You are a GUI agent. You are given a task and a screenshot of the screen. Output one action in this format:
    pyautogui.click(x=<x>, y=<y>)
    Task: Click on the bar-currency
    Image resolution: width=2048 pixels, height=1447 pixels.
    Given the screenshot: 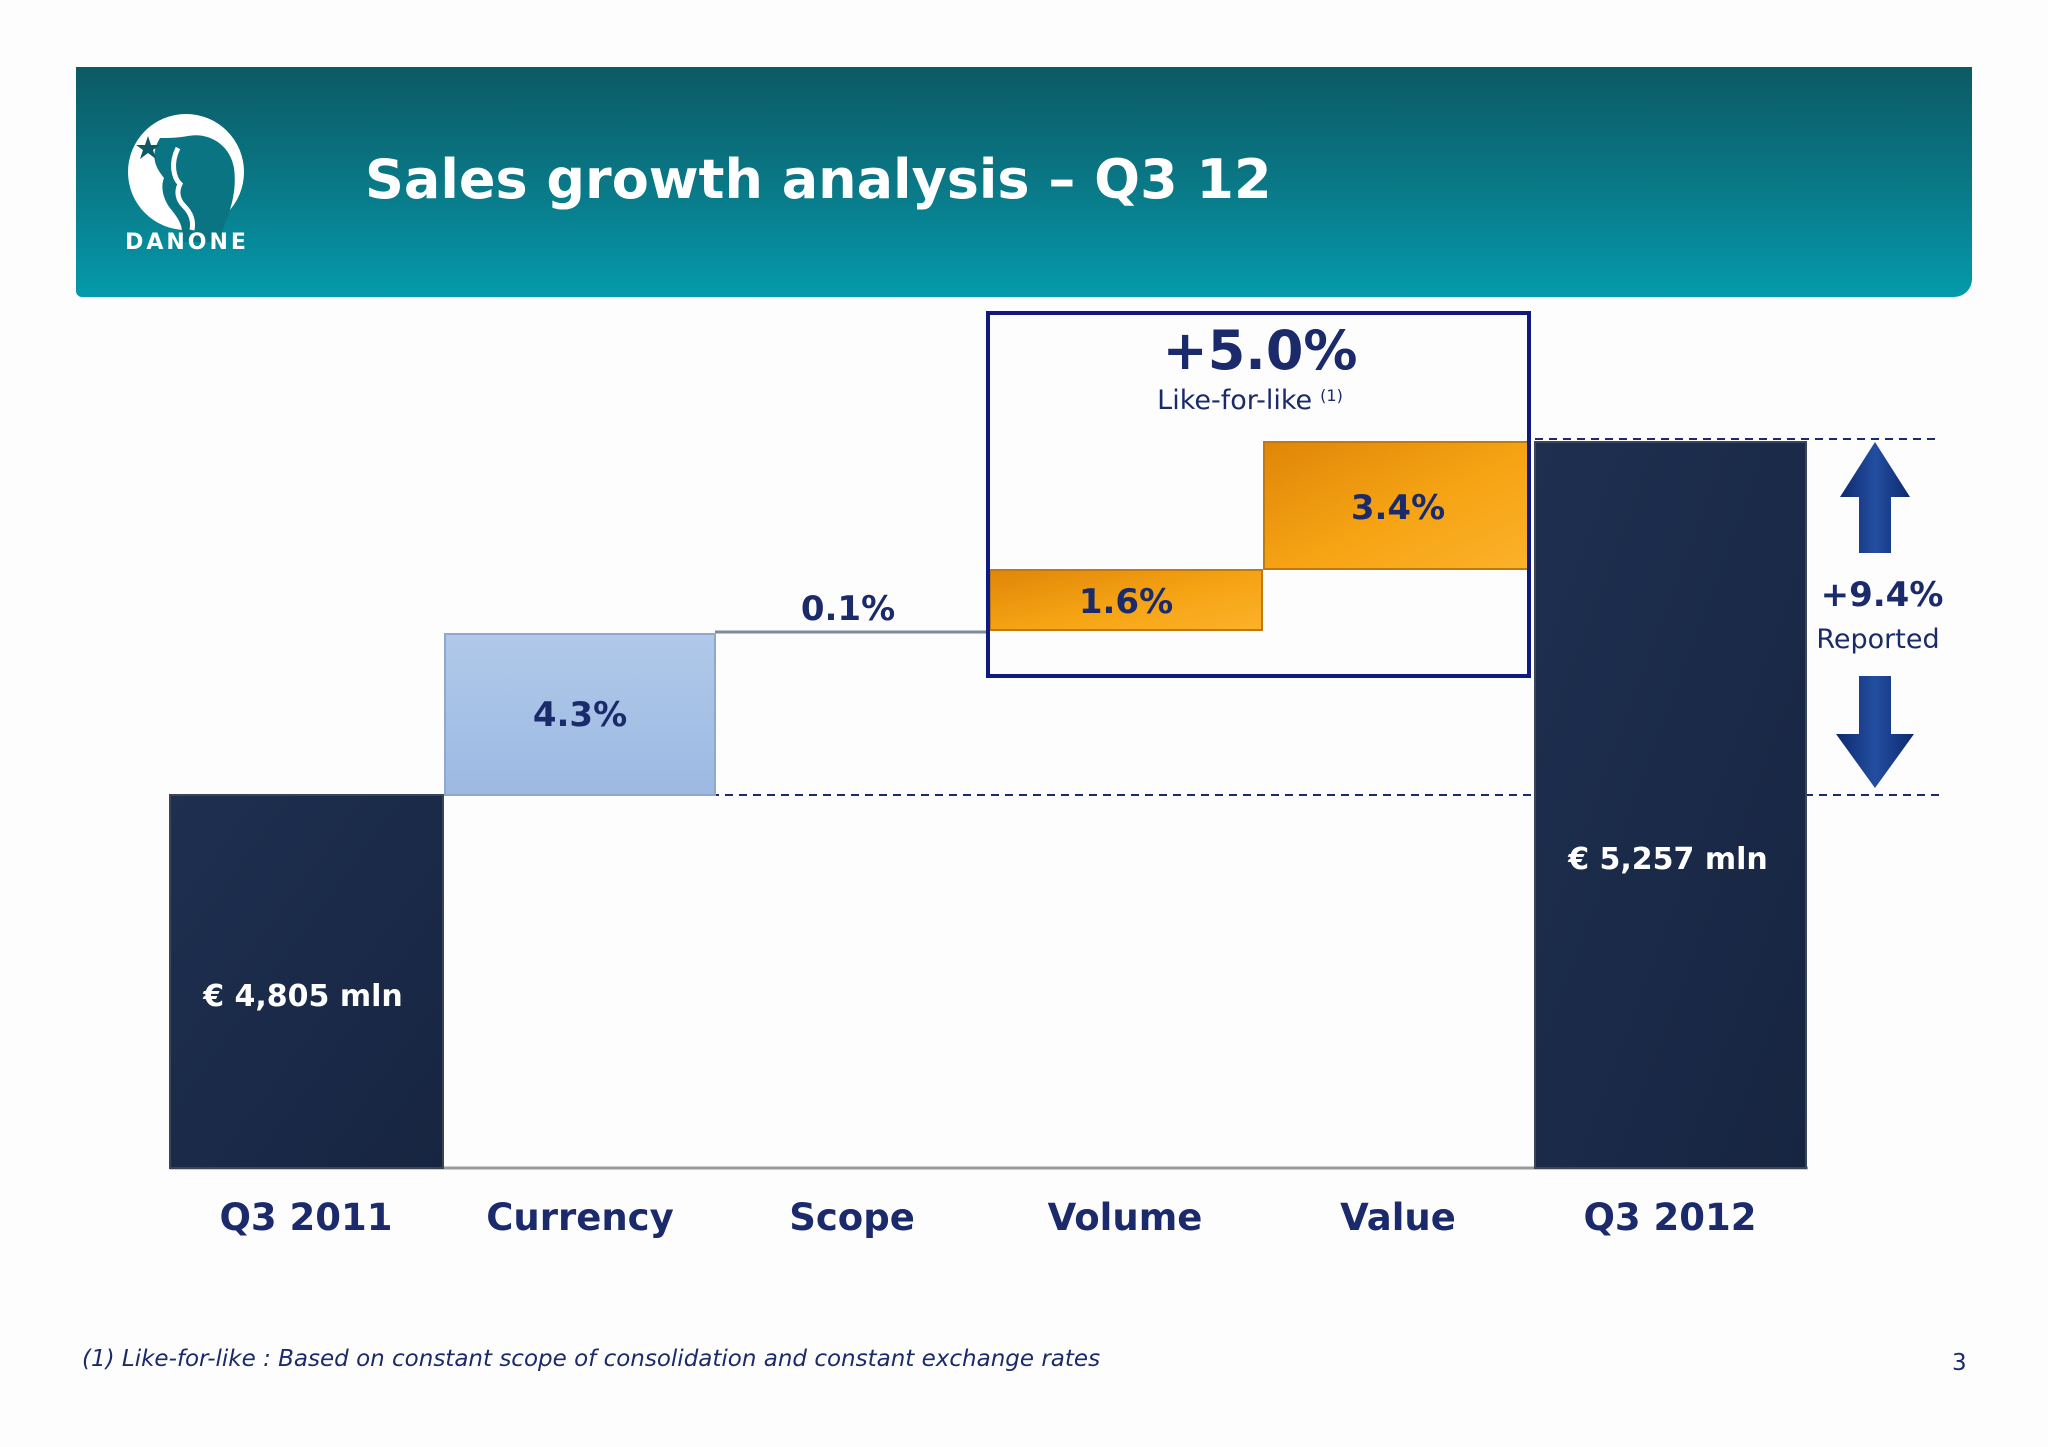 What is the action you would take?
    pyautogui.click(x=580, y=714)
    